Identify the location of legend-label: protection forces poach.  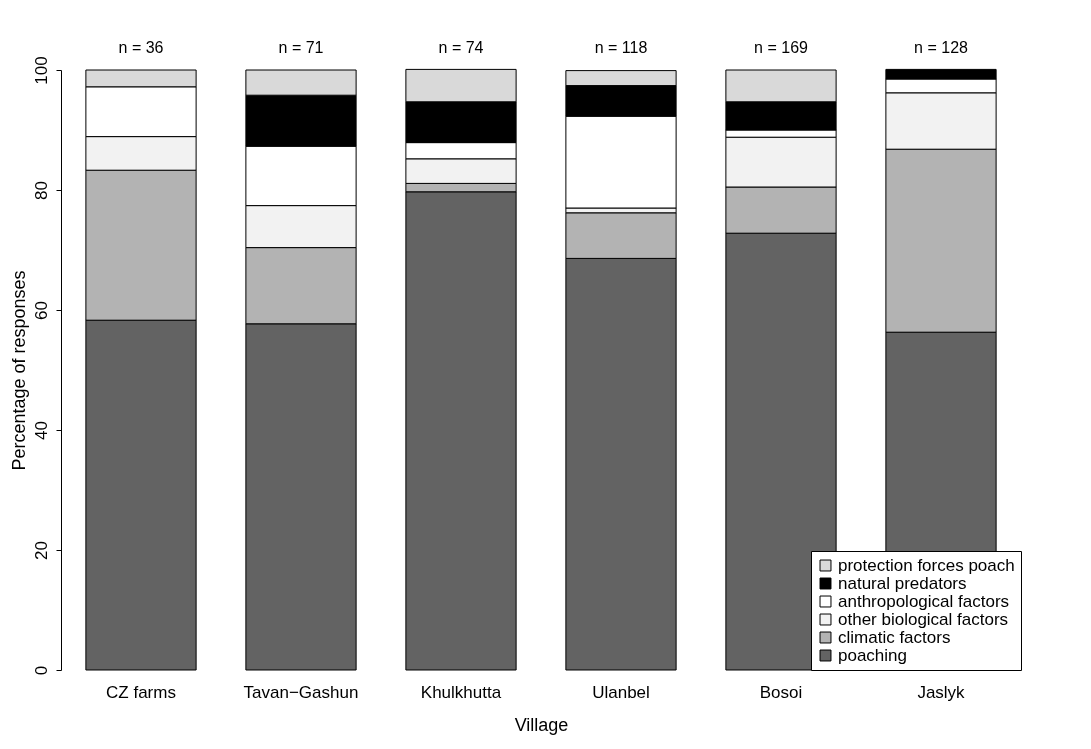
(926, 565).